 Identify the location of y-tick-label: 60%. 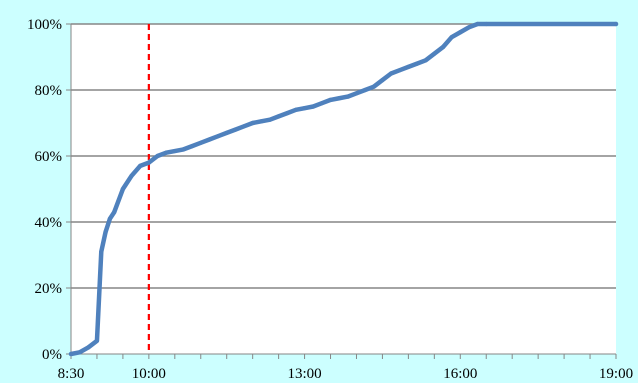
(49, 157).